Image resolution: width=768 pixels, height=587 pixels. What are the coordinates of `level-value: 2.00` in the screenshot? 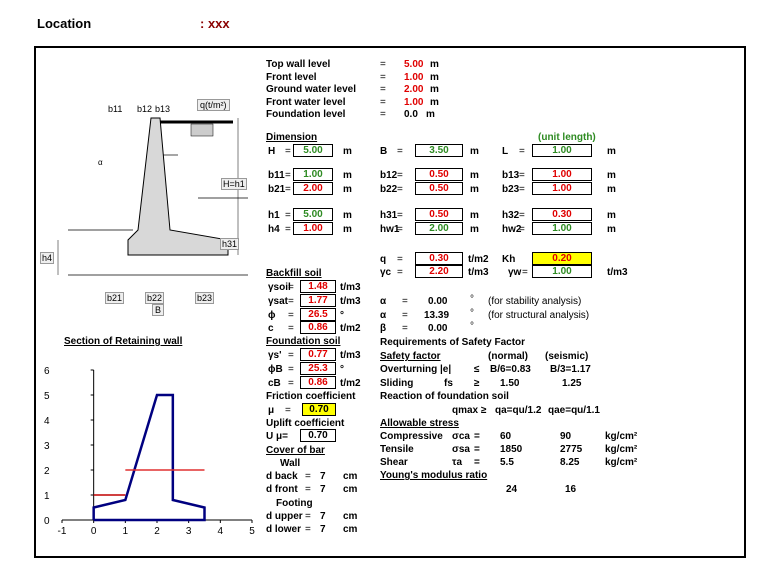 It's located at (414, 89).